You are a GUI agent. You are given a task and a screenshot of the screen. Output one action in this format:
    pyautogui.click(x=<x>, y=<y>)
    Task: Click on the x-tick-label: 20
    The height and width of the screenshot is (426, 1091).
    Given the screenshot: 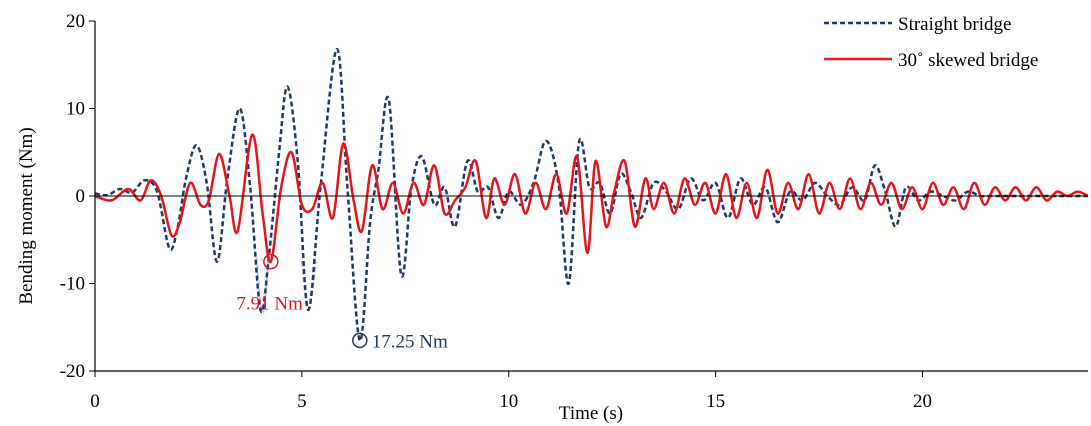 What is the action you would take?
    pyautogui.click(x=922, y=401)
    